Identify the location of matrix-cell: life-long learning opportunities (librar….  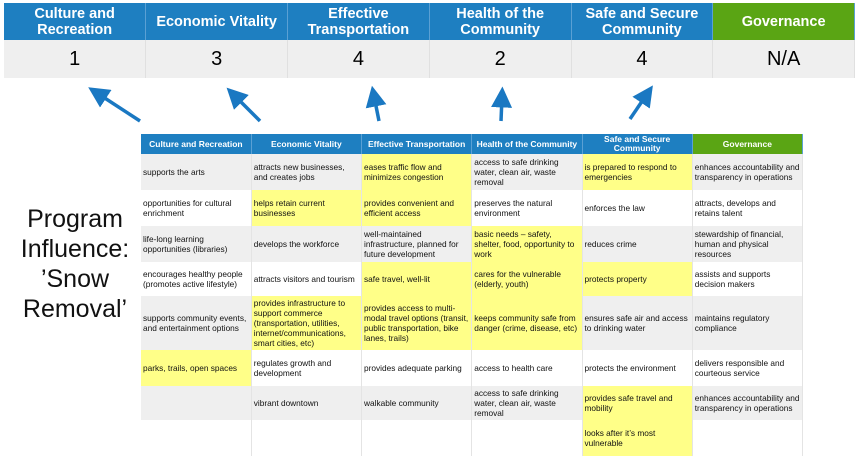
(196, 244).